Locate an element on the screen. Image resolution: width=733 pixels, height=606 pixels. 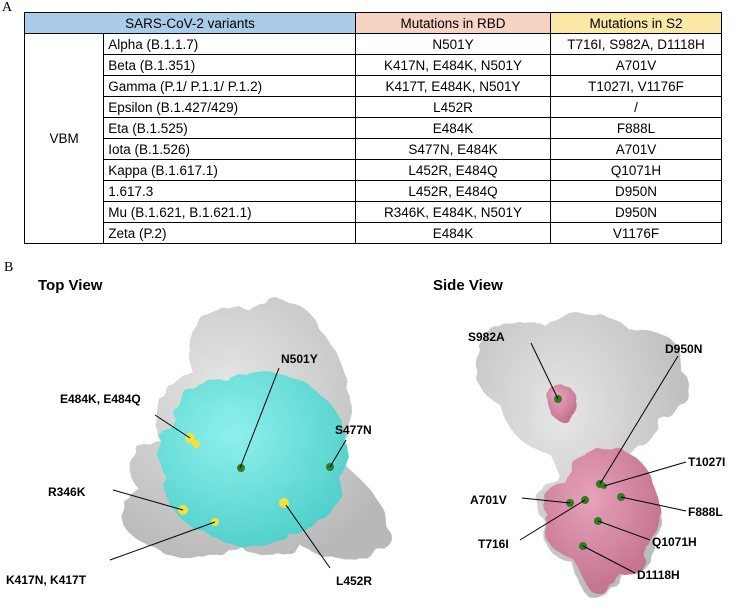
mutation-site-n501y is located at coordinates (241, 468).